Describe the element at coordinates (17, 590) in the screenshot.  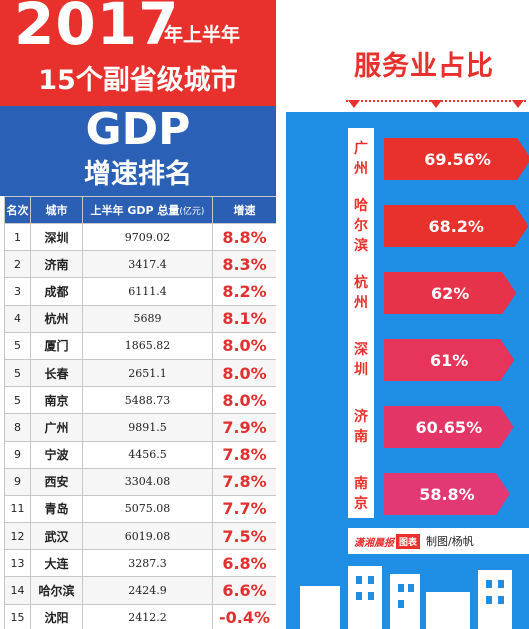
I see `rank-cell: 14` at that location.